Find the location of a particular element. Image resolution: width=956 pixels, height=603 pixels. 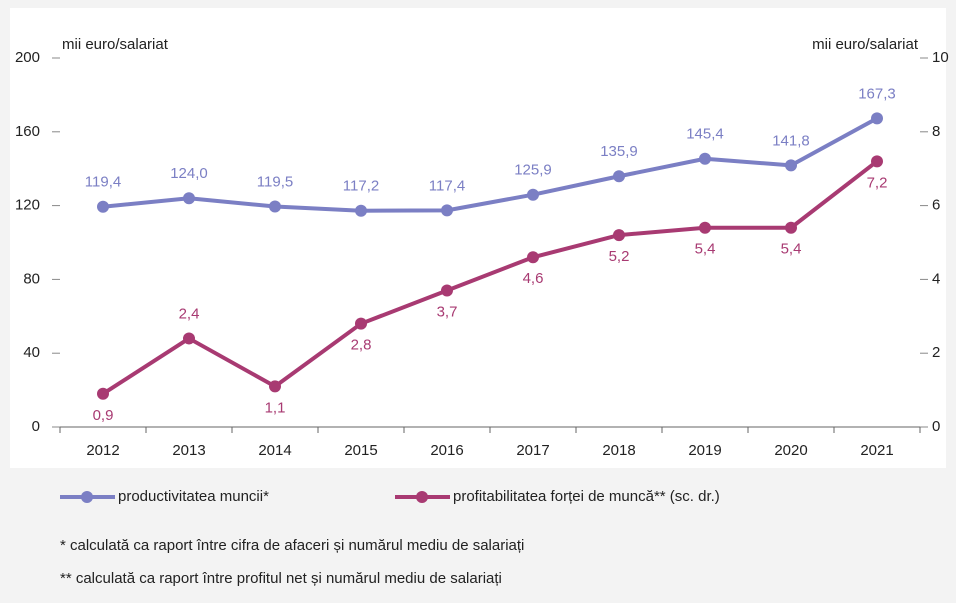

value-label: 5,2 is located at coordinates (619, 256).